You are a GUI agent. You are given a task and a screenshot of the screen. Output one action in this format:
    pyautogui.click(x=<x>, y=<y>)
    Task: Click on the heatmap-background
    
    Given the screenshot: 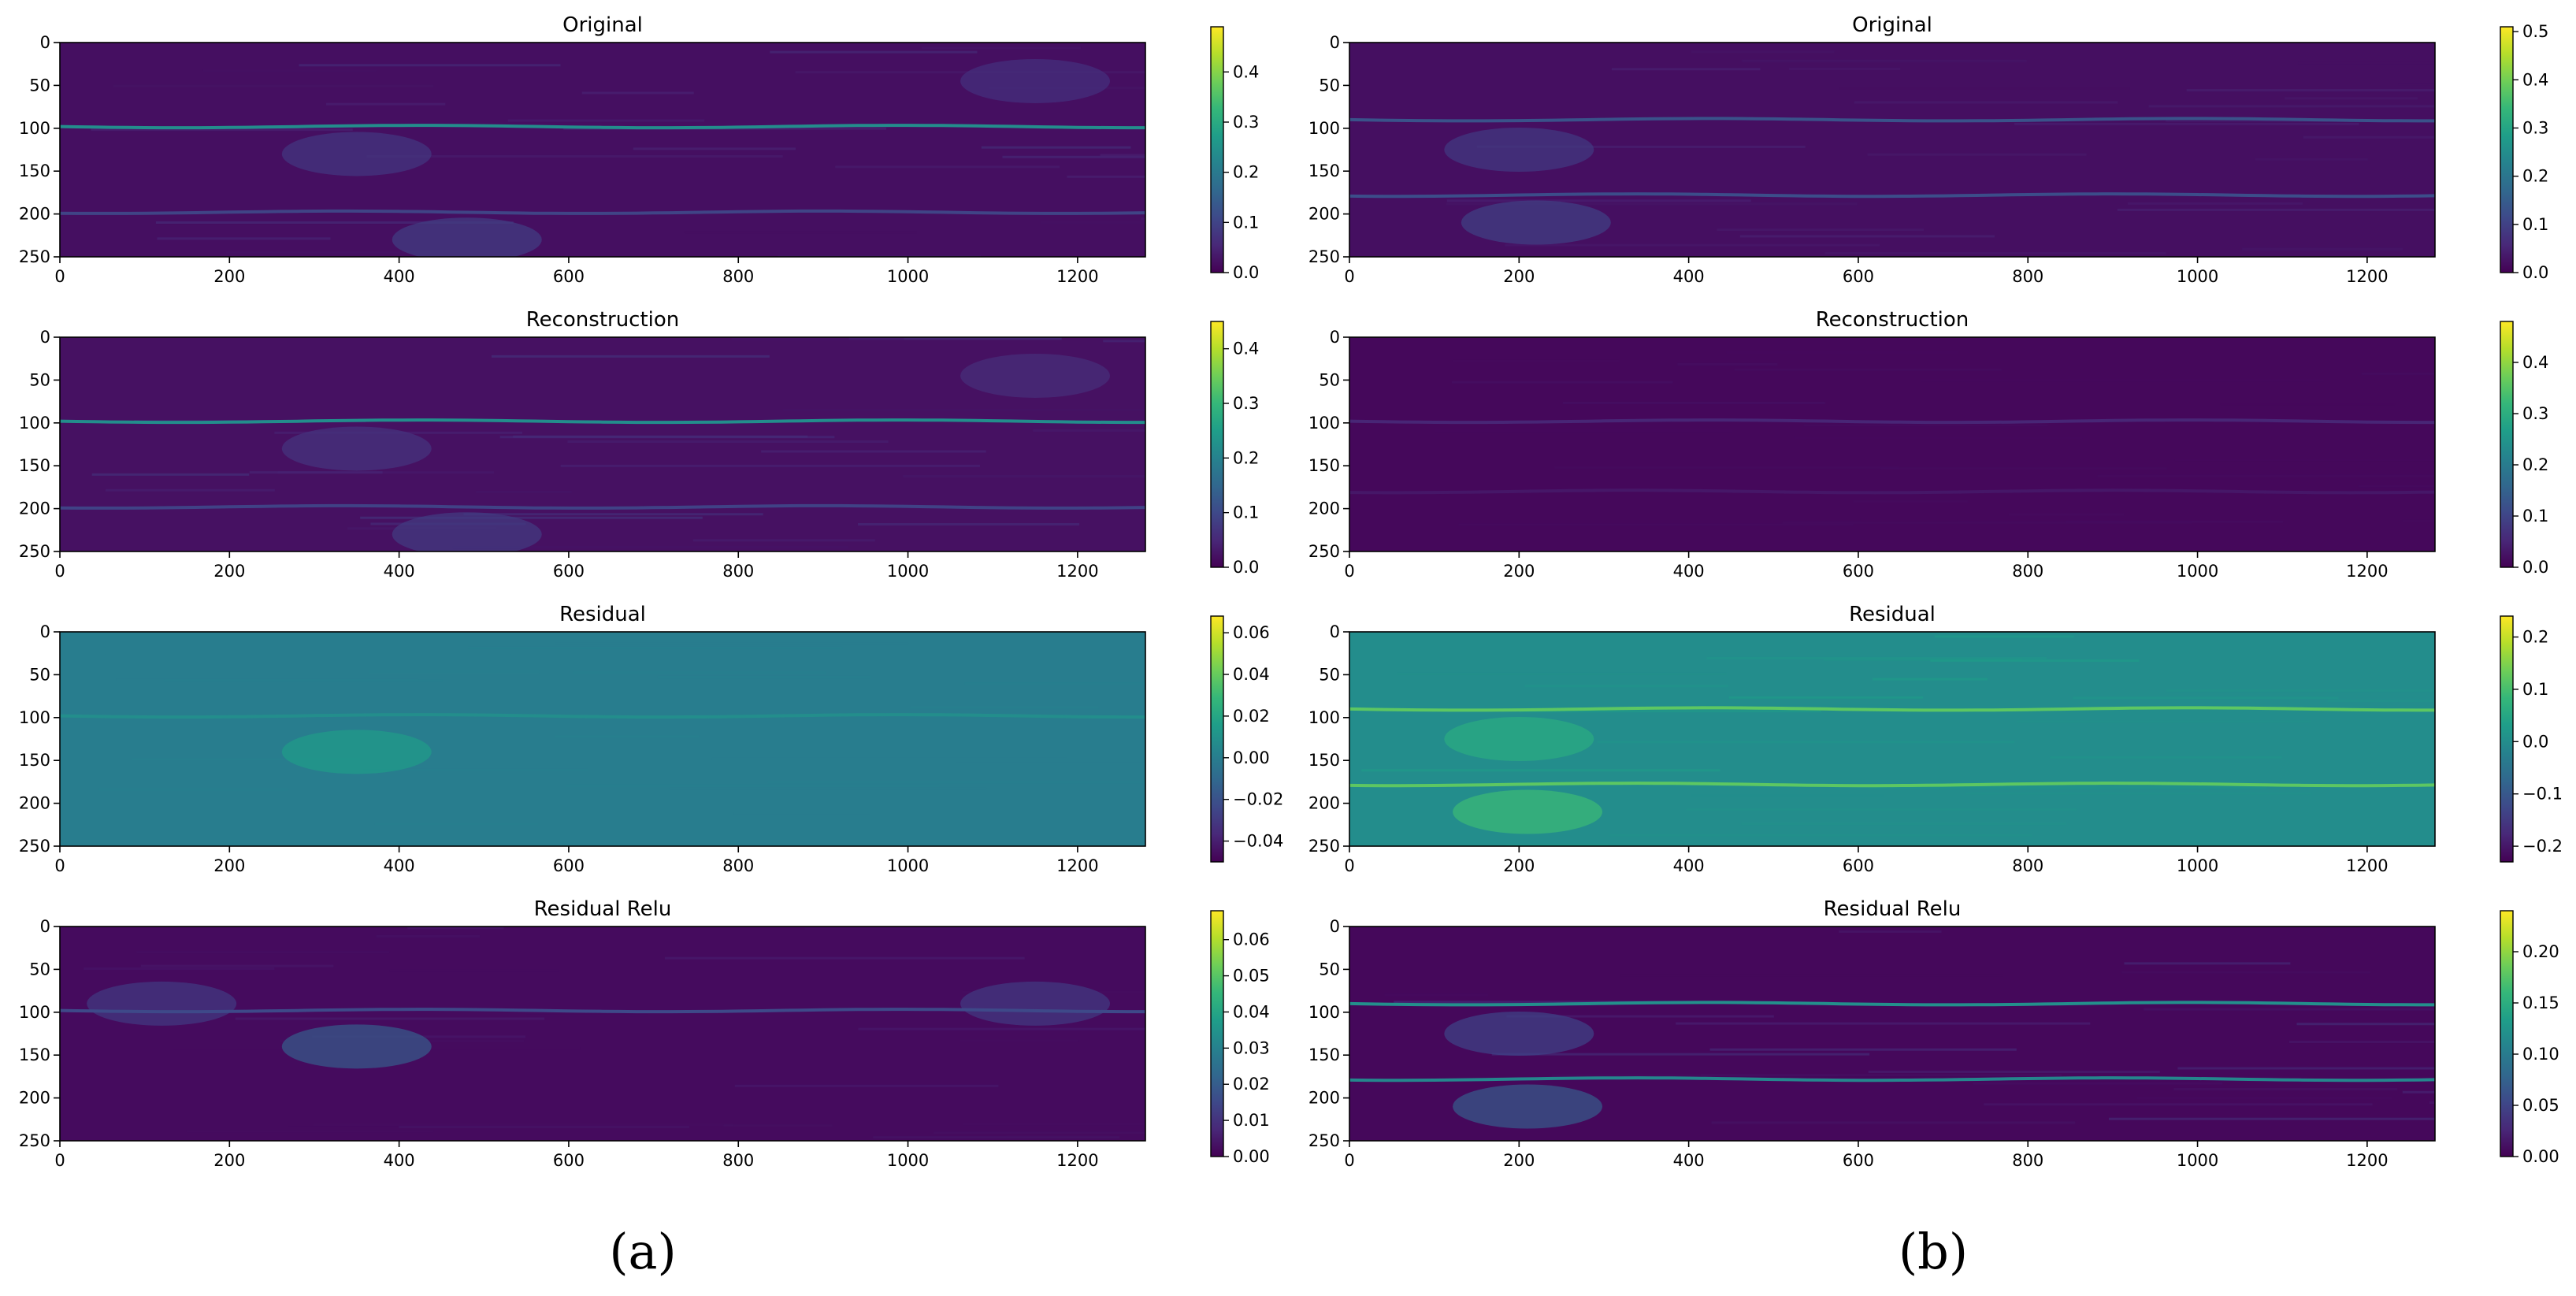 What is the action you would take?
    pyautogui.click(x=602, y=1034)
    